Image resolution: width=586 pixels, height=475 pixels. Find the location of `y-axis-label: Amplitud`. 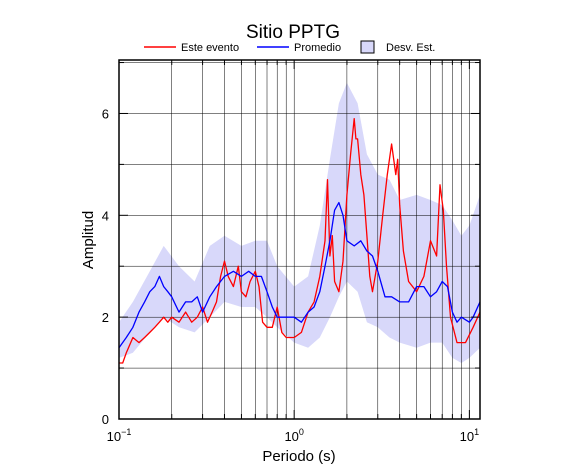

y-axis-label: Amplitud is located at coordinates (88, 240).